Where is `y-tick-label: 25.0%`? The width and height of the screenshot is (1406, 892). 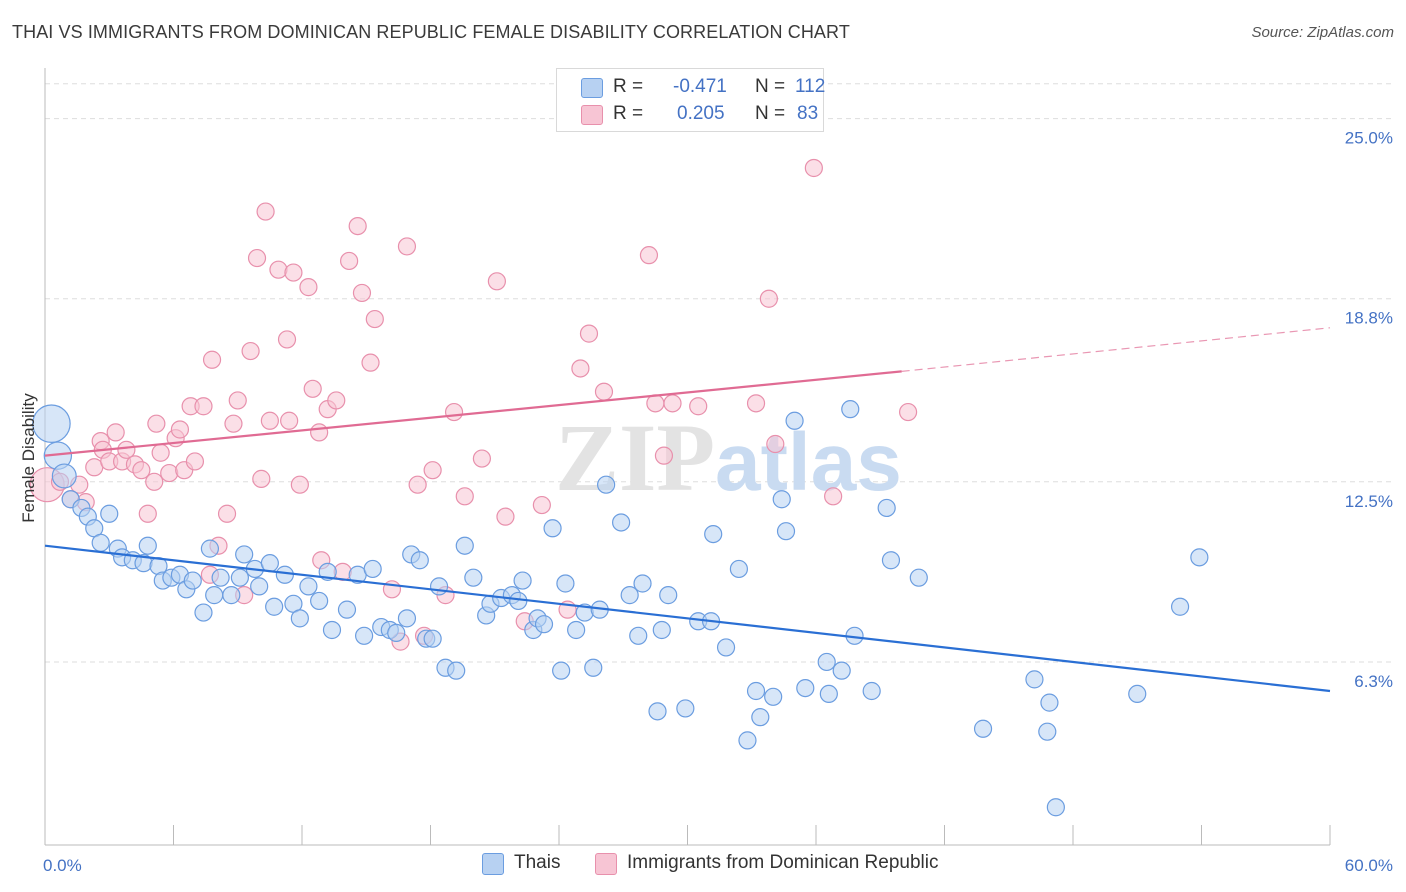 y-tick-label: 25.0% is located at coordinates (1369, 138).